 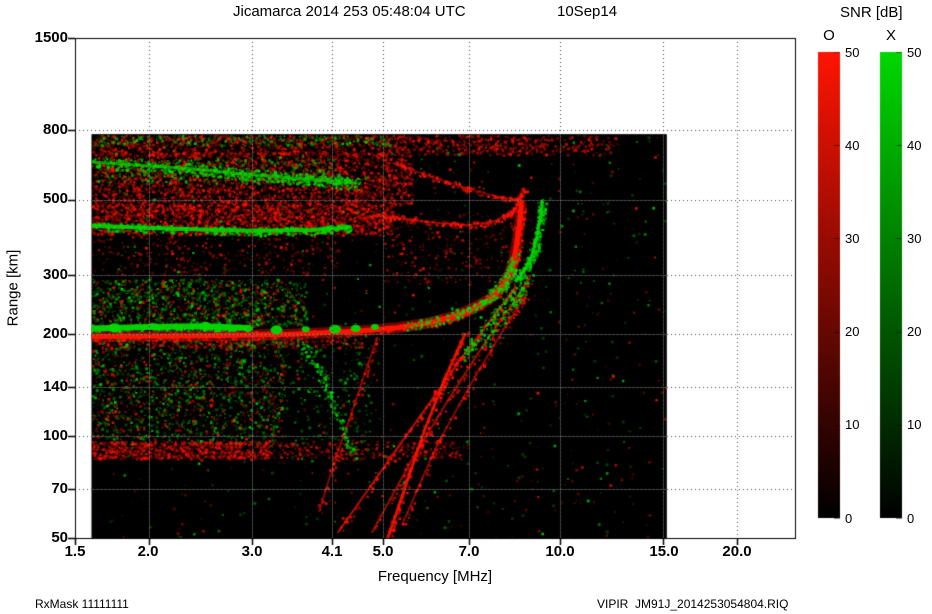 What do you see at coordinates (148, 551) in the screenshot?
I see `x-tick-label: 2.0` at bounding box center [148, 551].